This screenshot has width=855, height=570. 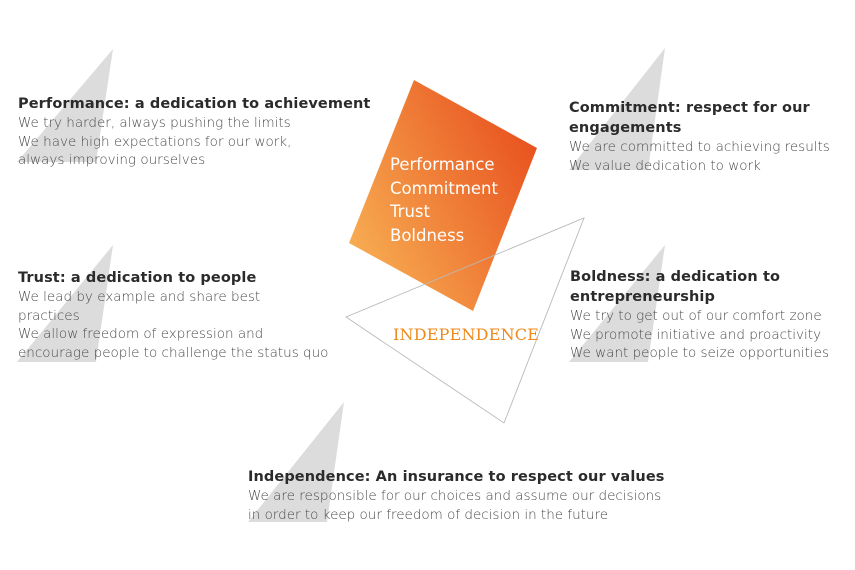 What do you see at coordinates (49, 315) in the screenshot?
I see `trust-line: practices` at bounding box center [49, 315].